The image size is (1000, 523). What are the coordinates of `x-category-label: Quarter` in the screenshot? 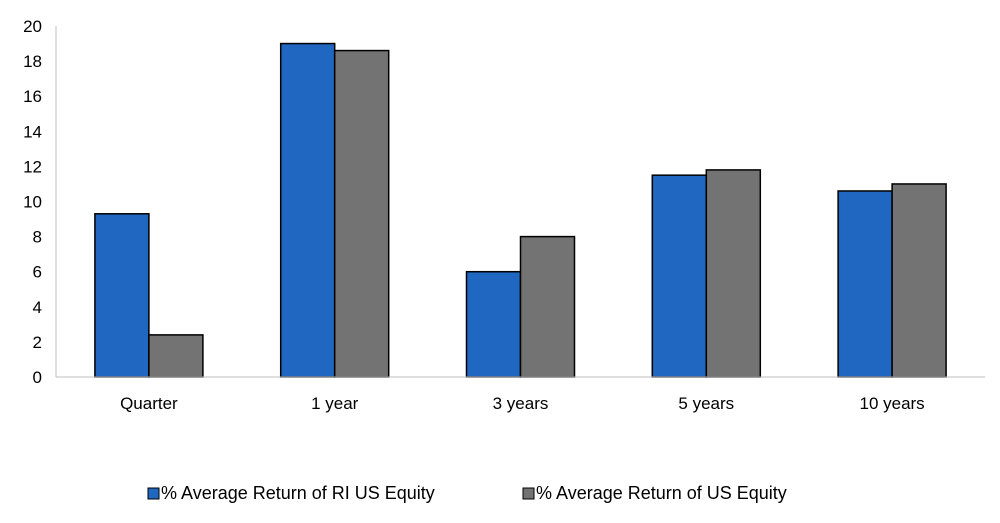 It's located at (149, 403).